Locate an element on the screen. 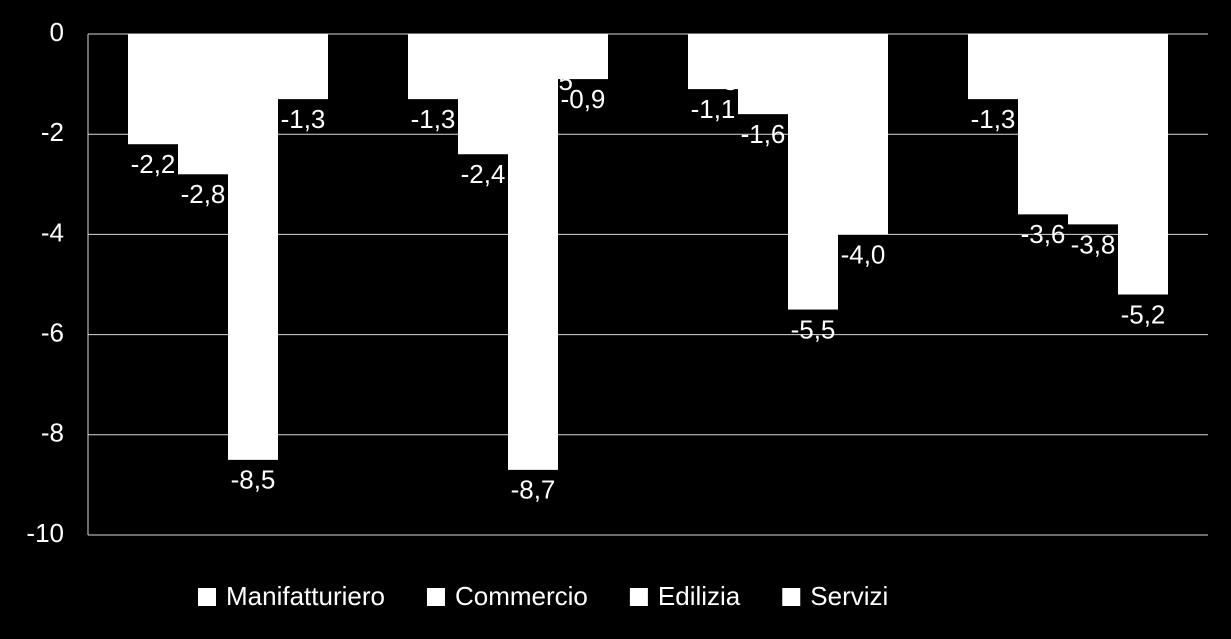 This screenshot has height=639, width=1231. legend-label: Servizi is located at coordinates (849, 596).